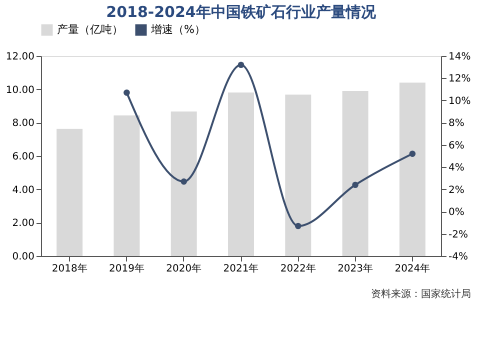 This screenshot has height=348, width=500. What do you see at coordinates (456, 190) in the screenshot?
I see `y2-tick-label: 2%` at bounding box center [456, 190].